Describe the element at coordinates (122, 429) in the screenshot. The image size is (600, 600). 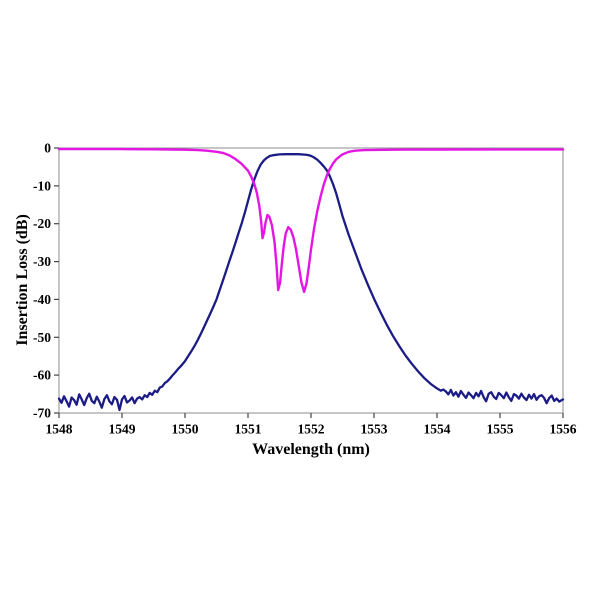
I see `x-tick-label: 1549` at that location.